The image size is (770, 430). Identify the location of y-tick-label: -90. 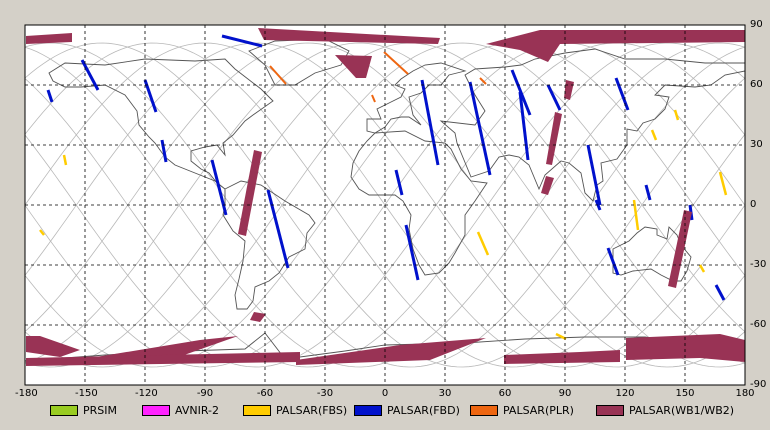
(758, 384).